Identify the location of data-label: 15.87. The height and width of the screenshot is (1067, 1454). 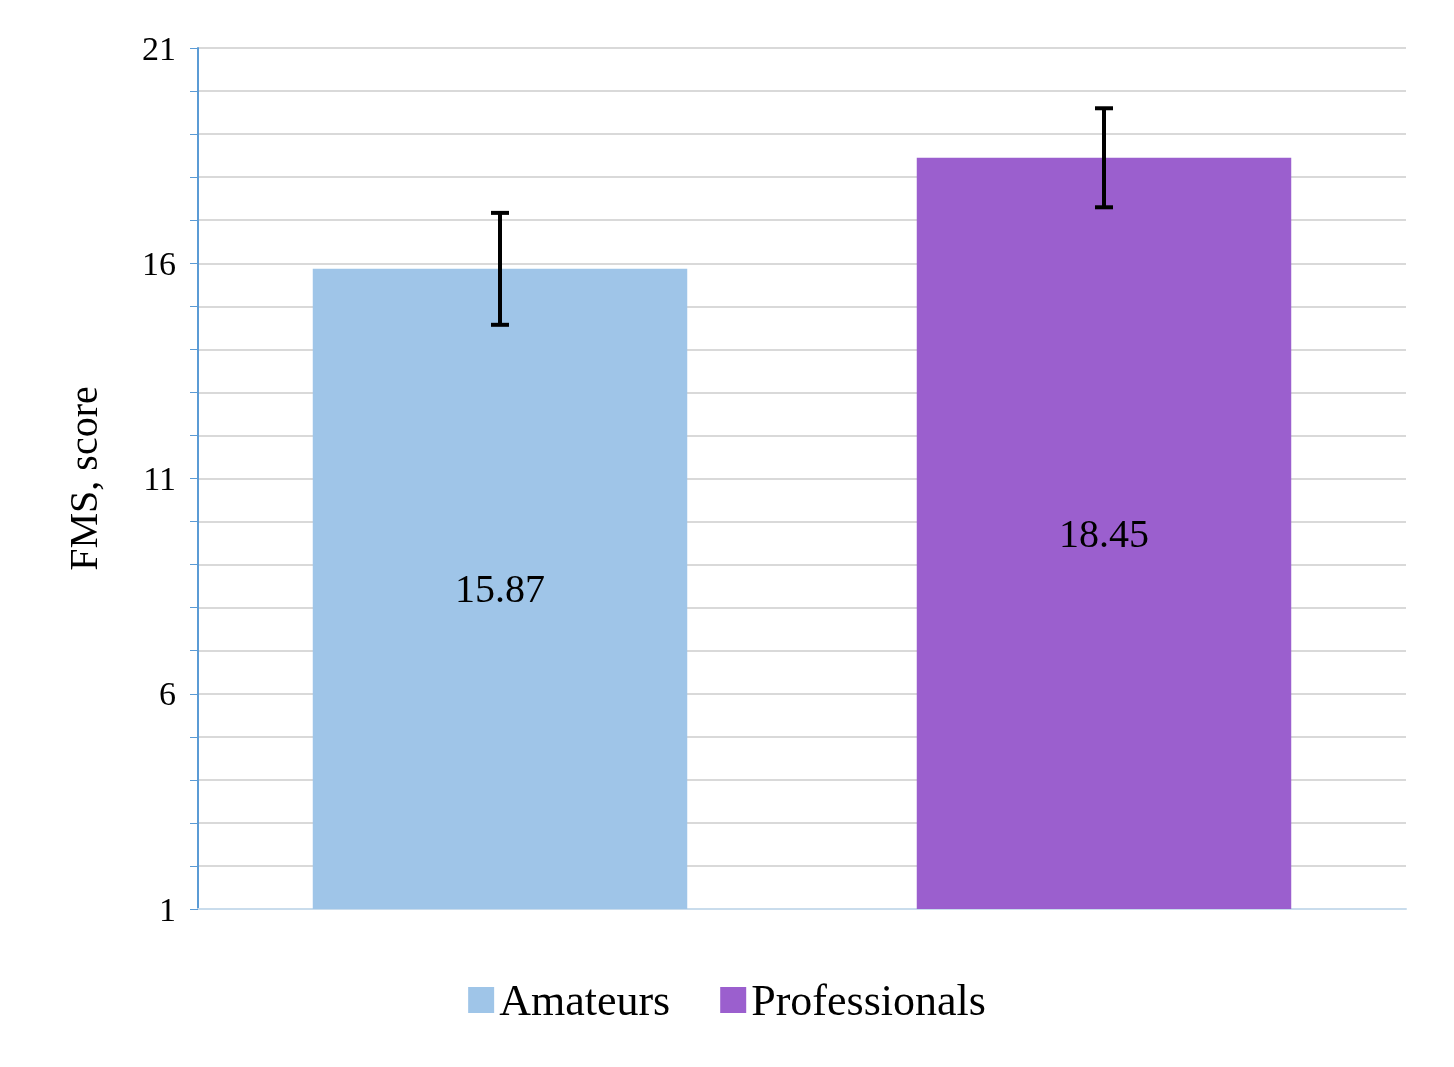
(500, 589).